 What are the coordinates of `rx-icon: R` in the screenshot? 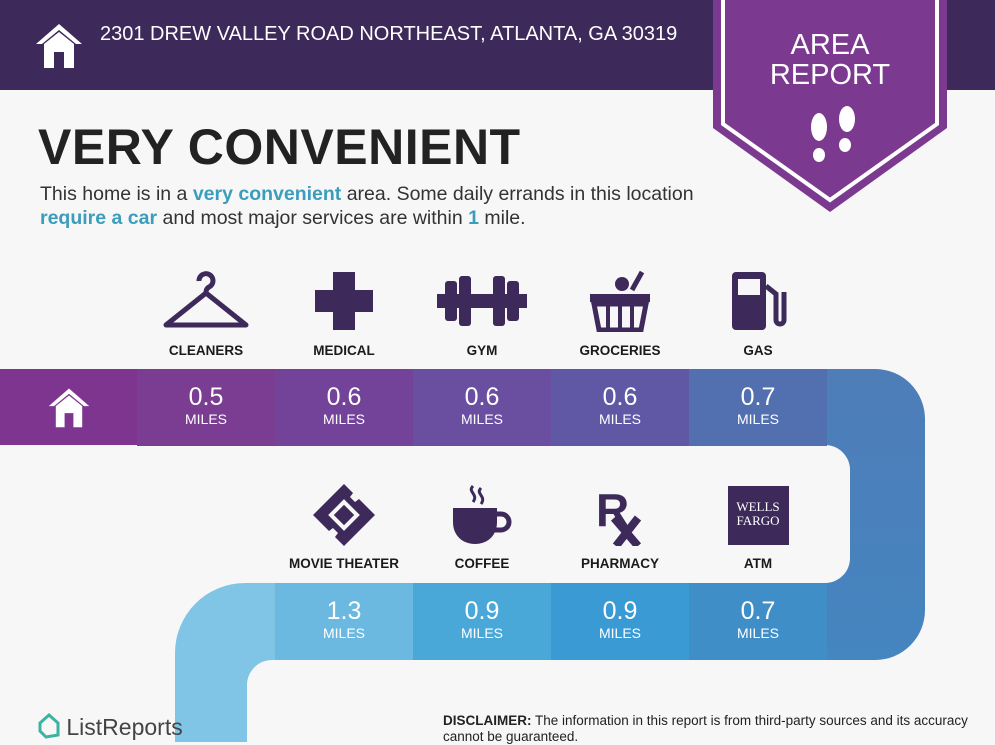 It's located at (620, 515).